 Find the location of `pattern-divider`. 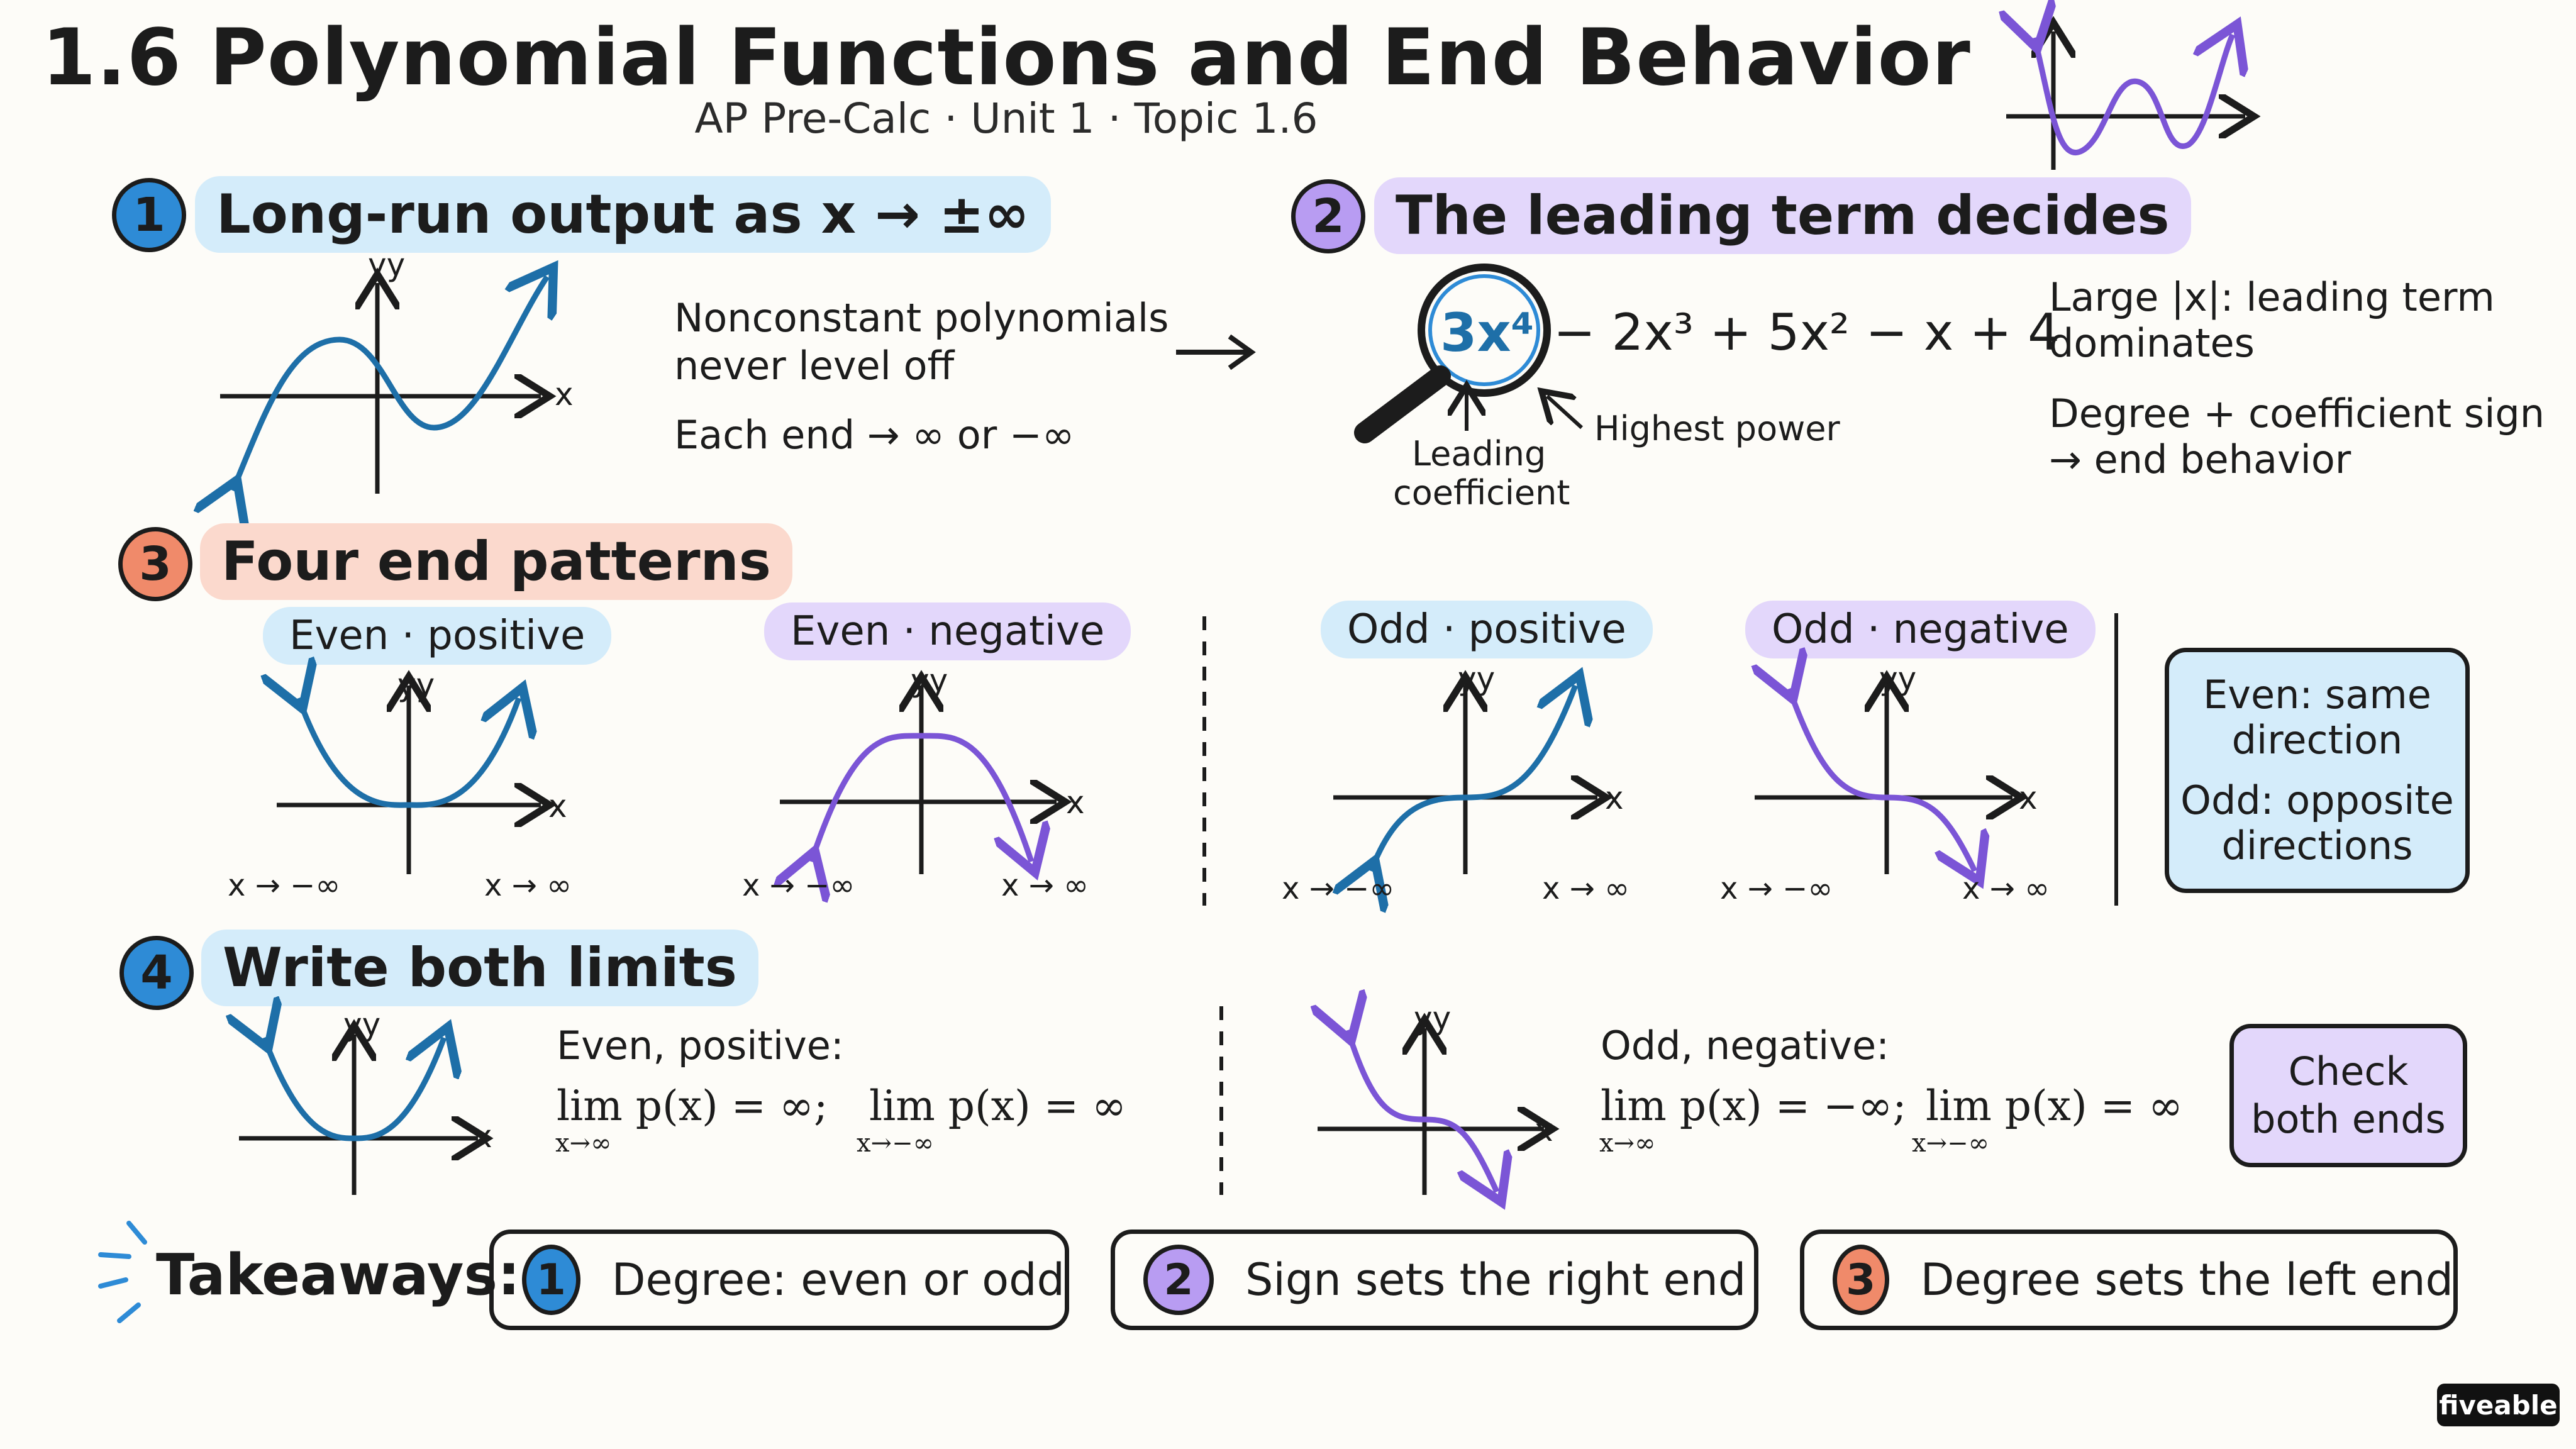

pattern-divider is located at coordinates (1204, 761).